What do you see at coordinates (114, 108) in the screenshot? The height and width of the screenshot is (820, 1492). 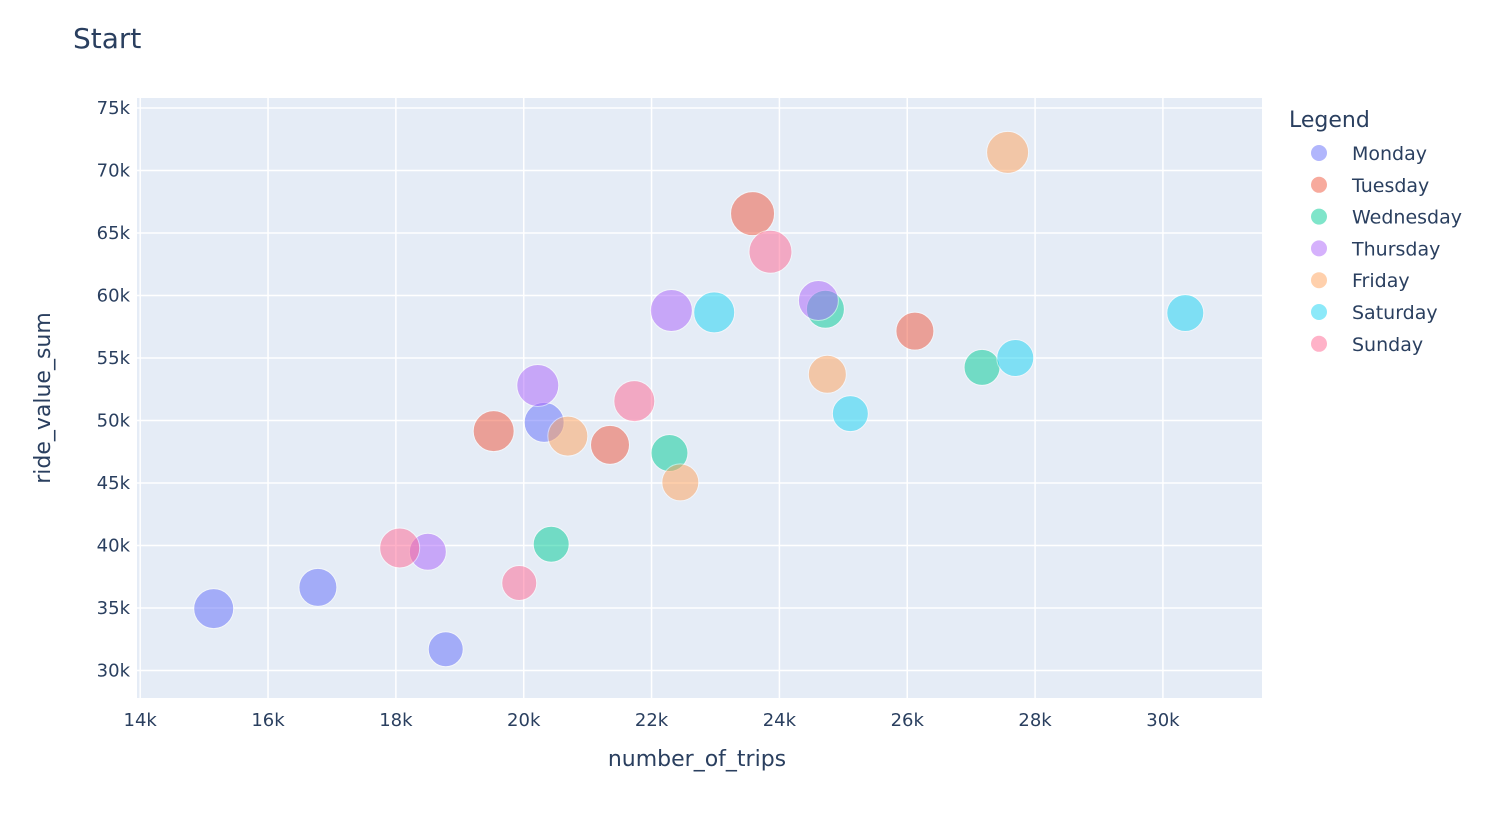 I see `y-tick-label: 75k` at bounding box center [114, 108].